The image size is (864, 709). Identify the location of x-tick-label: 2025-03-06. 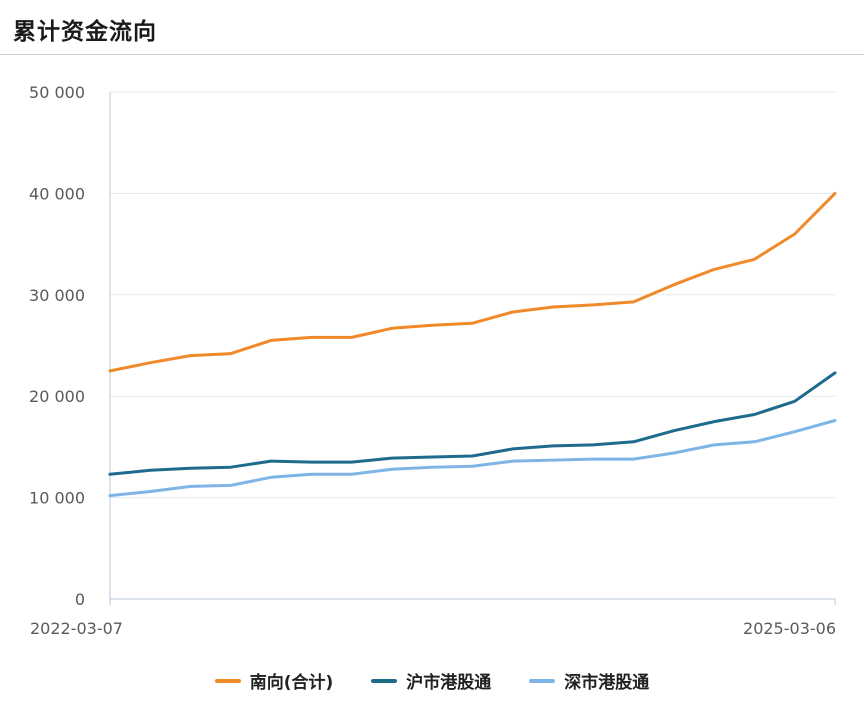
(789, 628).